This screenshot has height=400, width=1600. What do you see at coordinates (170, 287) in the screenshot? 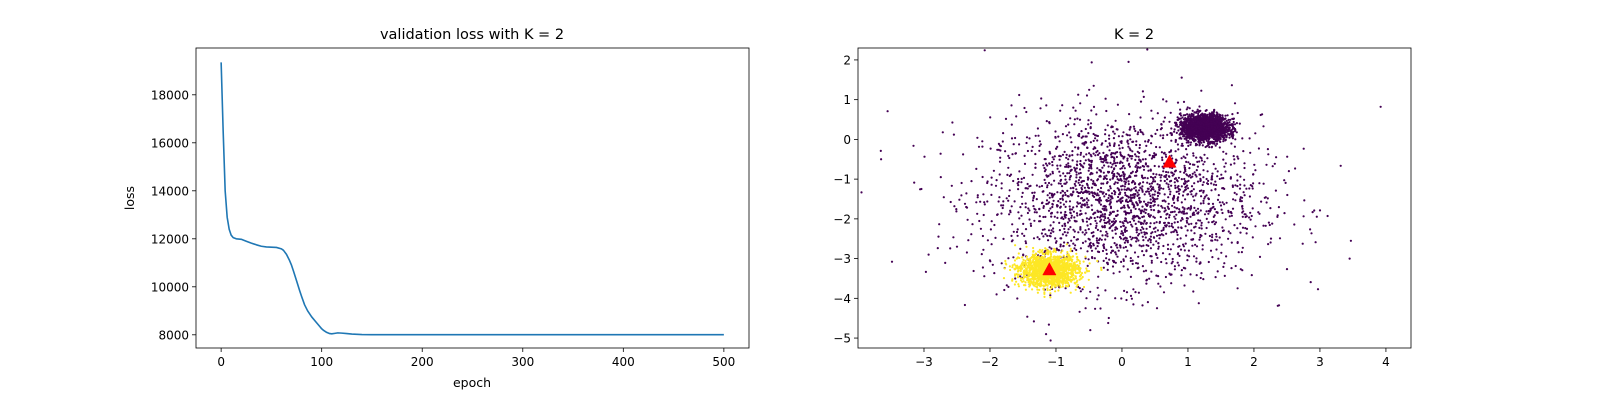
I see `y-tick-label: 10000` at bounding box center [170, 287].